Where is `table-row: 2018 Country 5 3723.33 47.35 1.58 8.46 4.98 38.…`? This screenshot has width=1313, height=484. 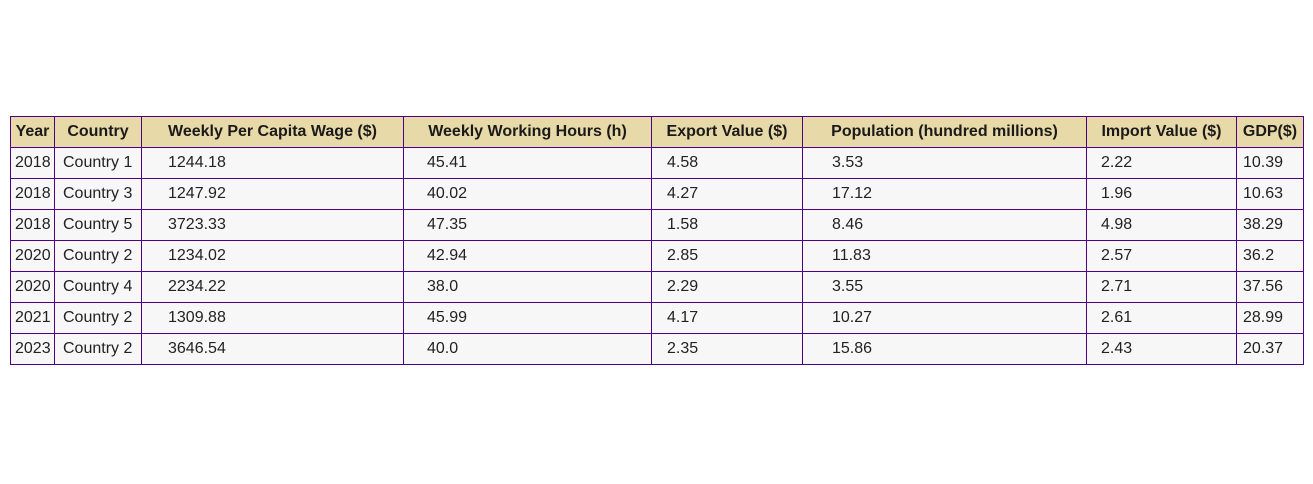 table-row: 2018 Country 5 3723.33 47.35 1.58 8.46 4.98 38.… is located at coordinates (657, 225).